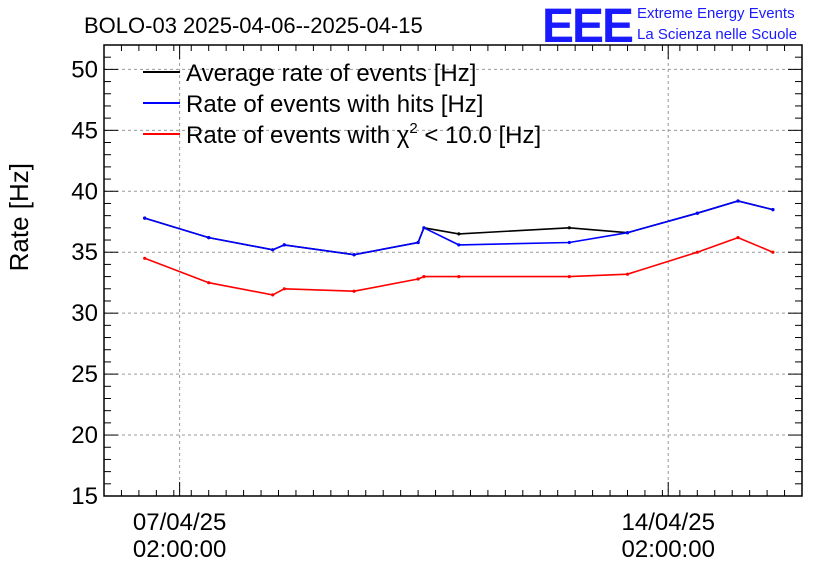 The height and width of the screenshot is (572, 836). I want to click on y-tick-label: 40, so click(84, 191).